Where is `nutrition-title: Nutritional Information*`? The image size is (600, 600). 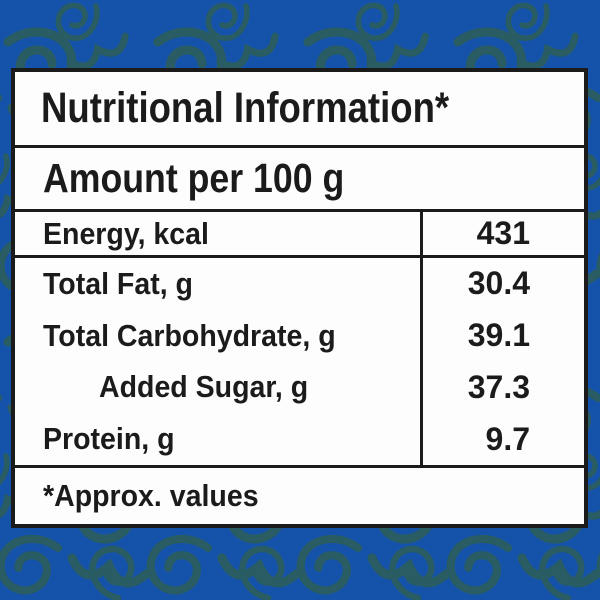
nutrition-title: Nutritional Information* is located at coordinates (245, 108).